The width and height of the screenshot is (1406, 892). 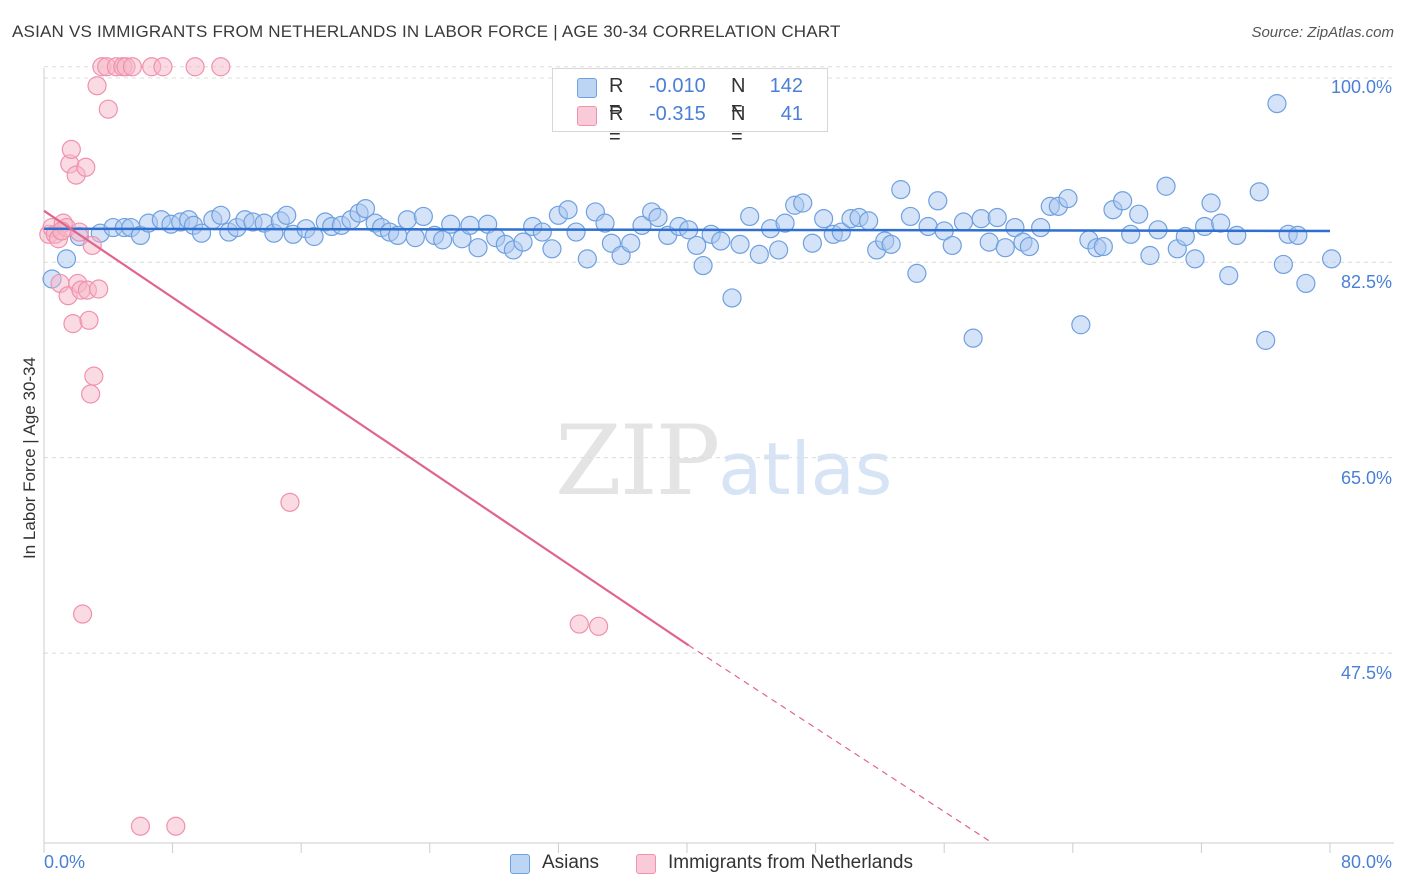 I want to click on legend-swatch-netherlands, so click(x=587, y=116).